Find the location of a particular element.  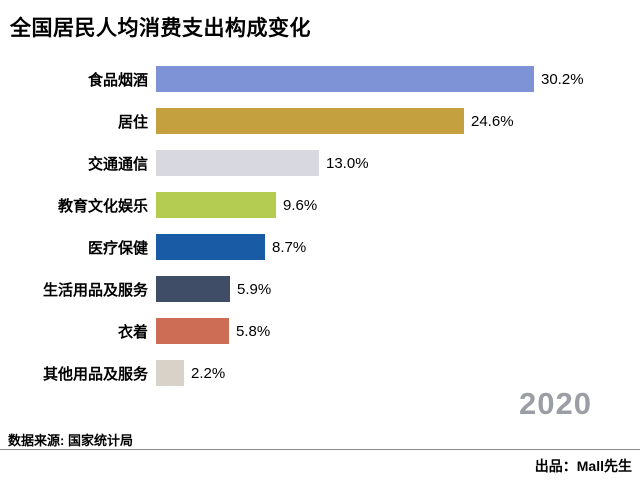

value-label: 24.6% is located at coordinates (492, 121).